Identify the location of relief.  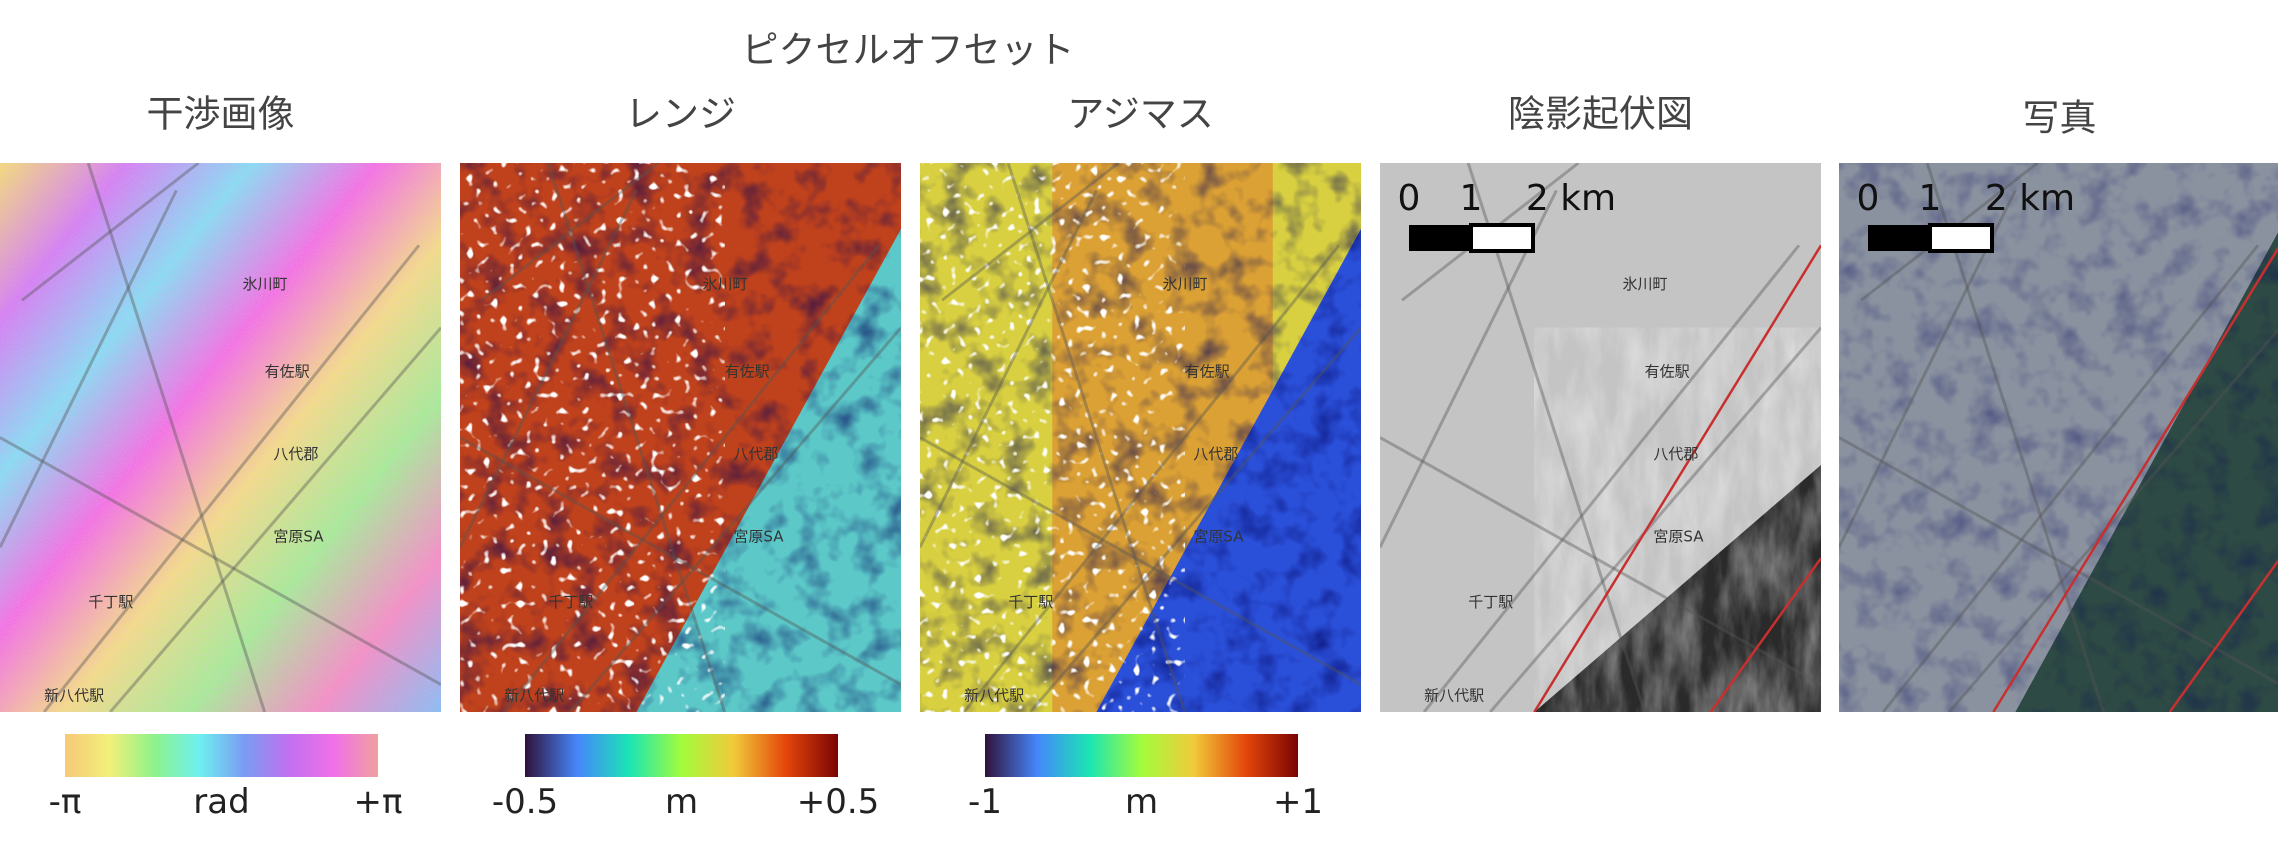
(1677, 519).